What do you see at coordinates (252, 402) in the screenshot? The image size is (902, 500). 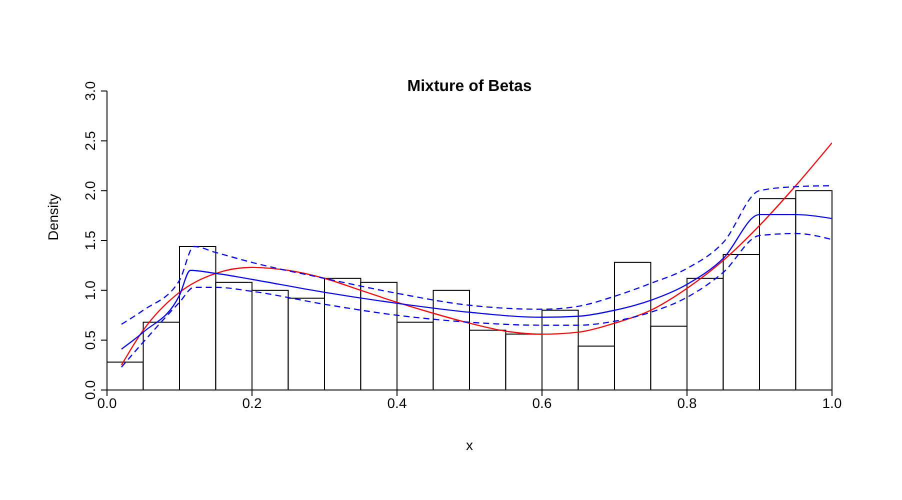 I see `x-tick-label: 0.2` at bounding box center [252, 402].